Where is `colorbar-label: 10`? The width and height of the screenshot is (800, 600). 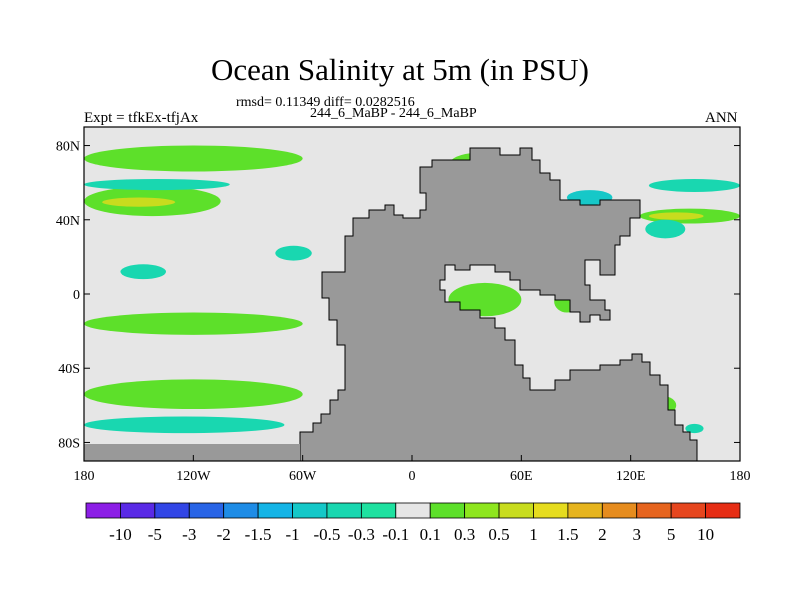 colorbar-label: 10 is located at coordinates (705, 534).